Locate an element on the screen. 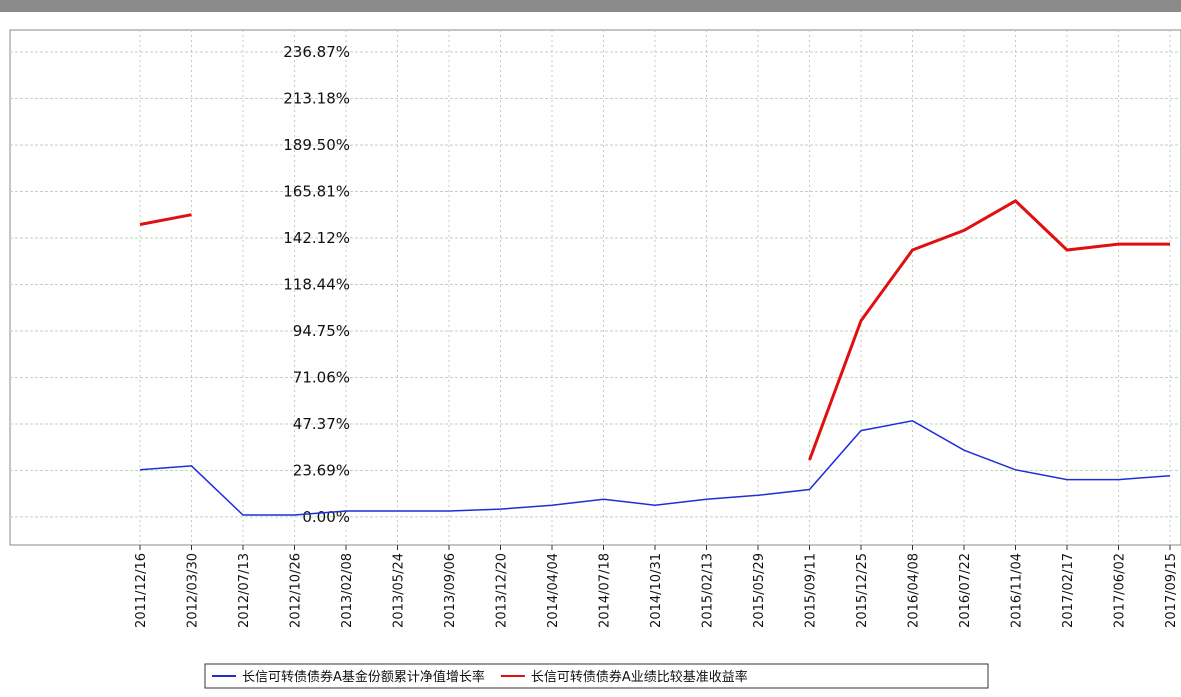 The image size is (1181, 697). y-tick-label: 94.75% is located at coordinates (321, 331).